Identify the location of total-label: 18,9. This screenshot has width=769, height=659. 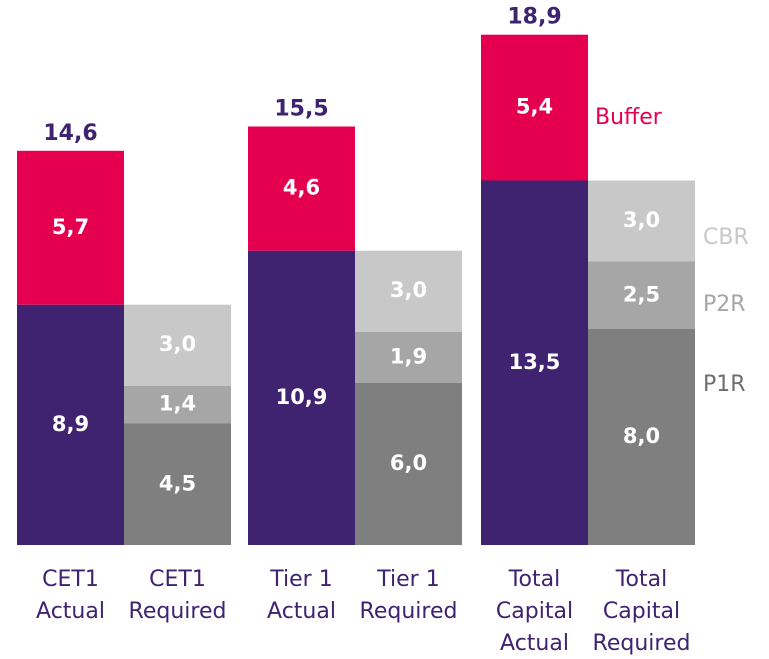
(534, 17).